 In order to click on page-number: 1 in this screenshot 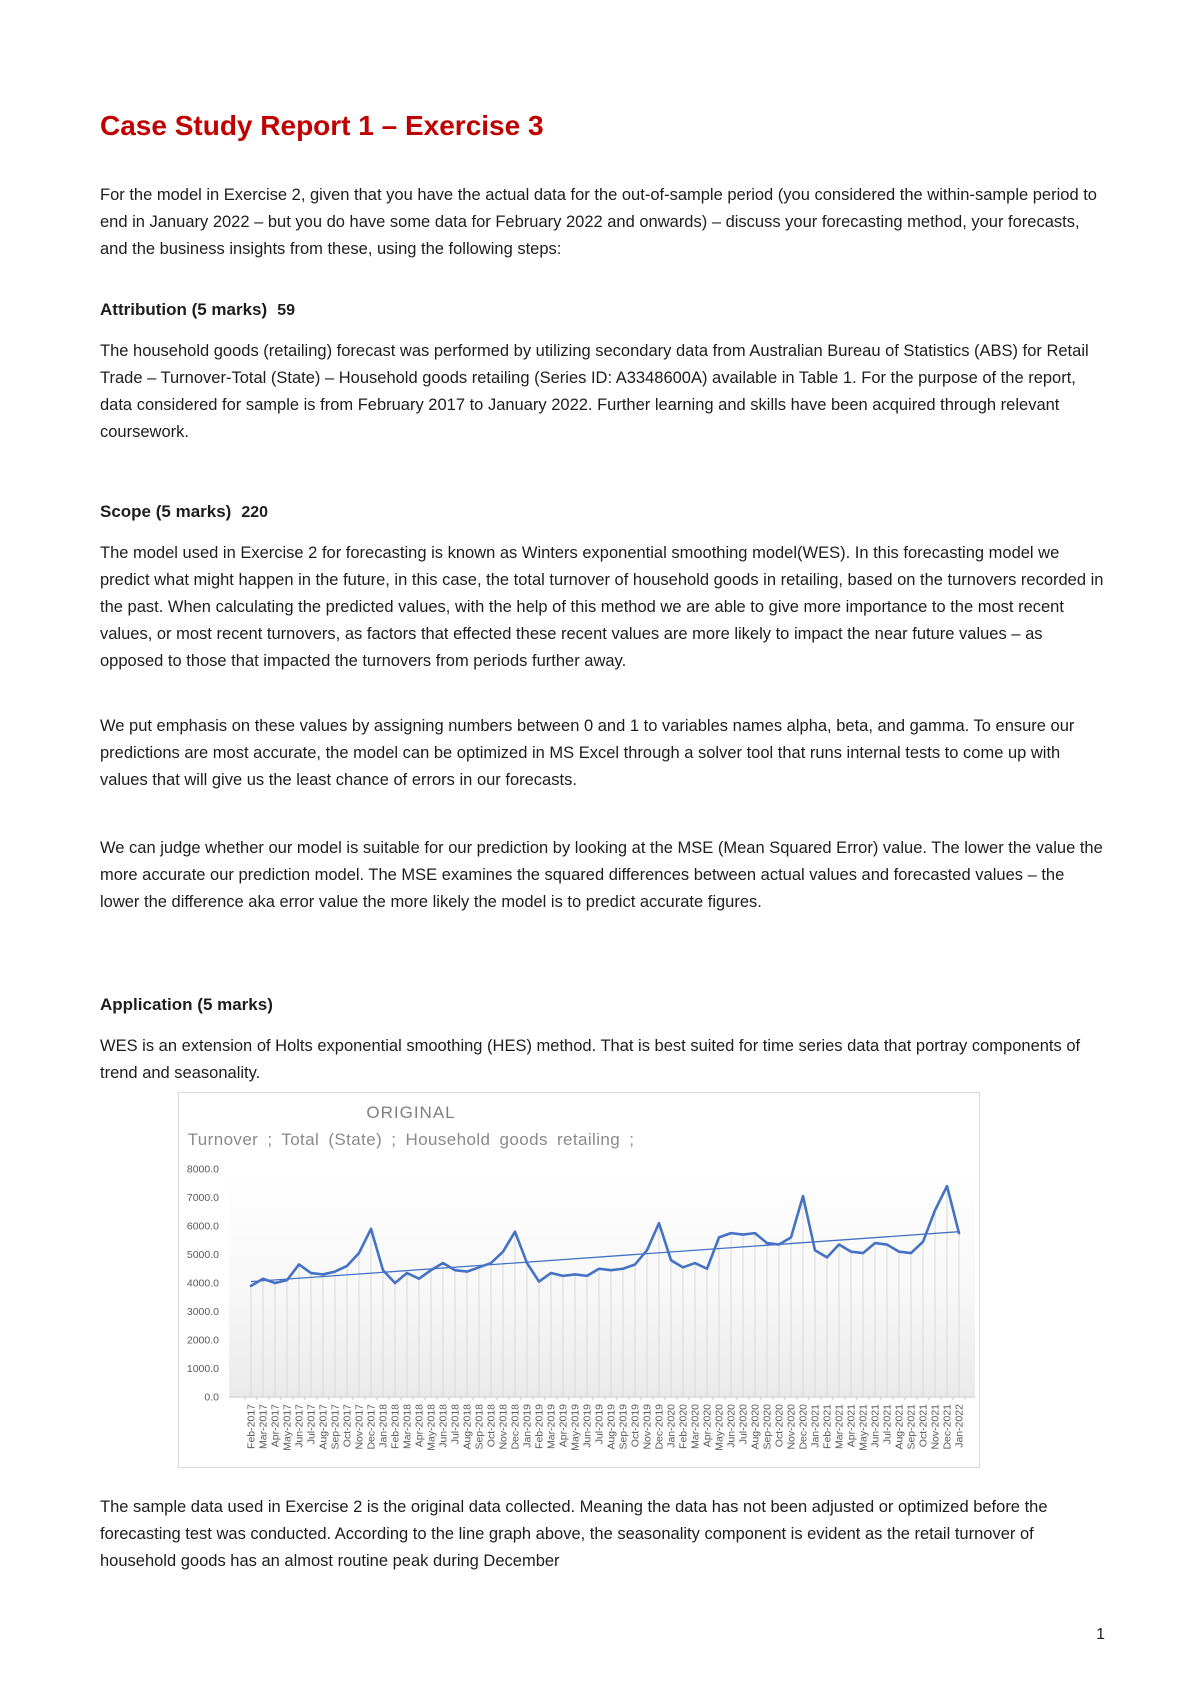, I will do `click(1100, 1634)`.